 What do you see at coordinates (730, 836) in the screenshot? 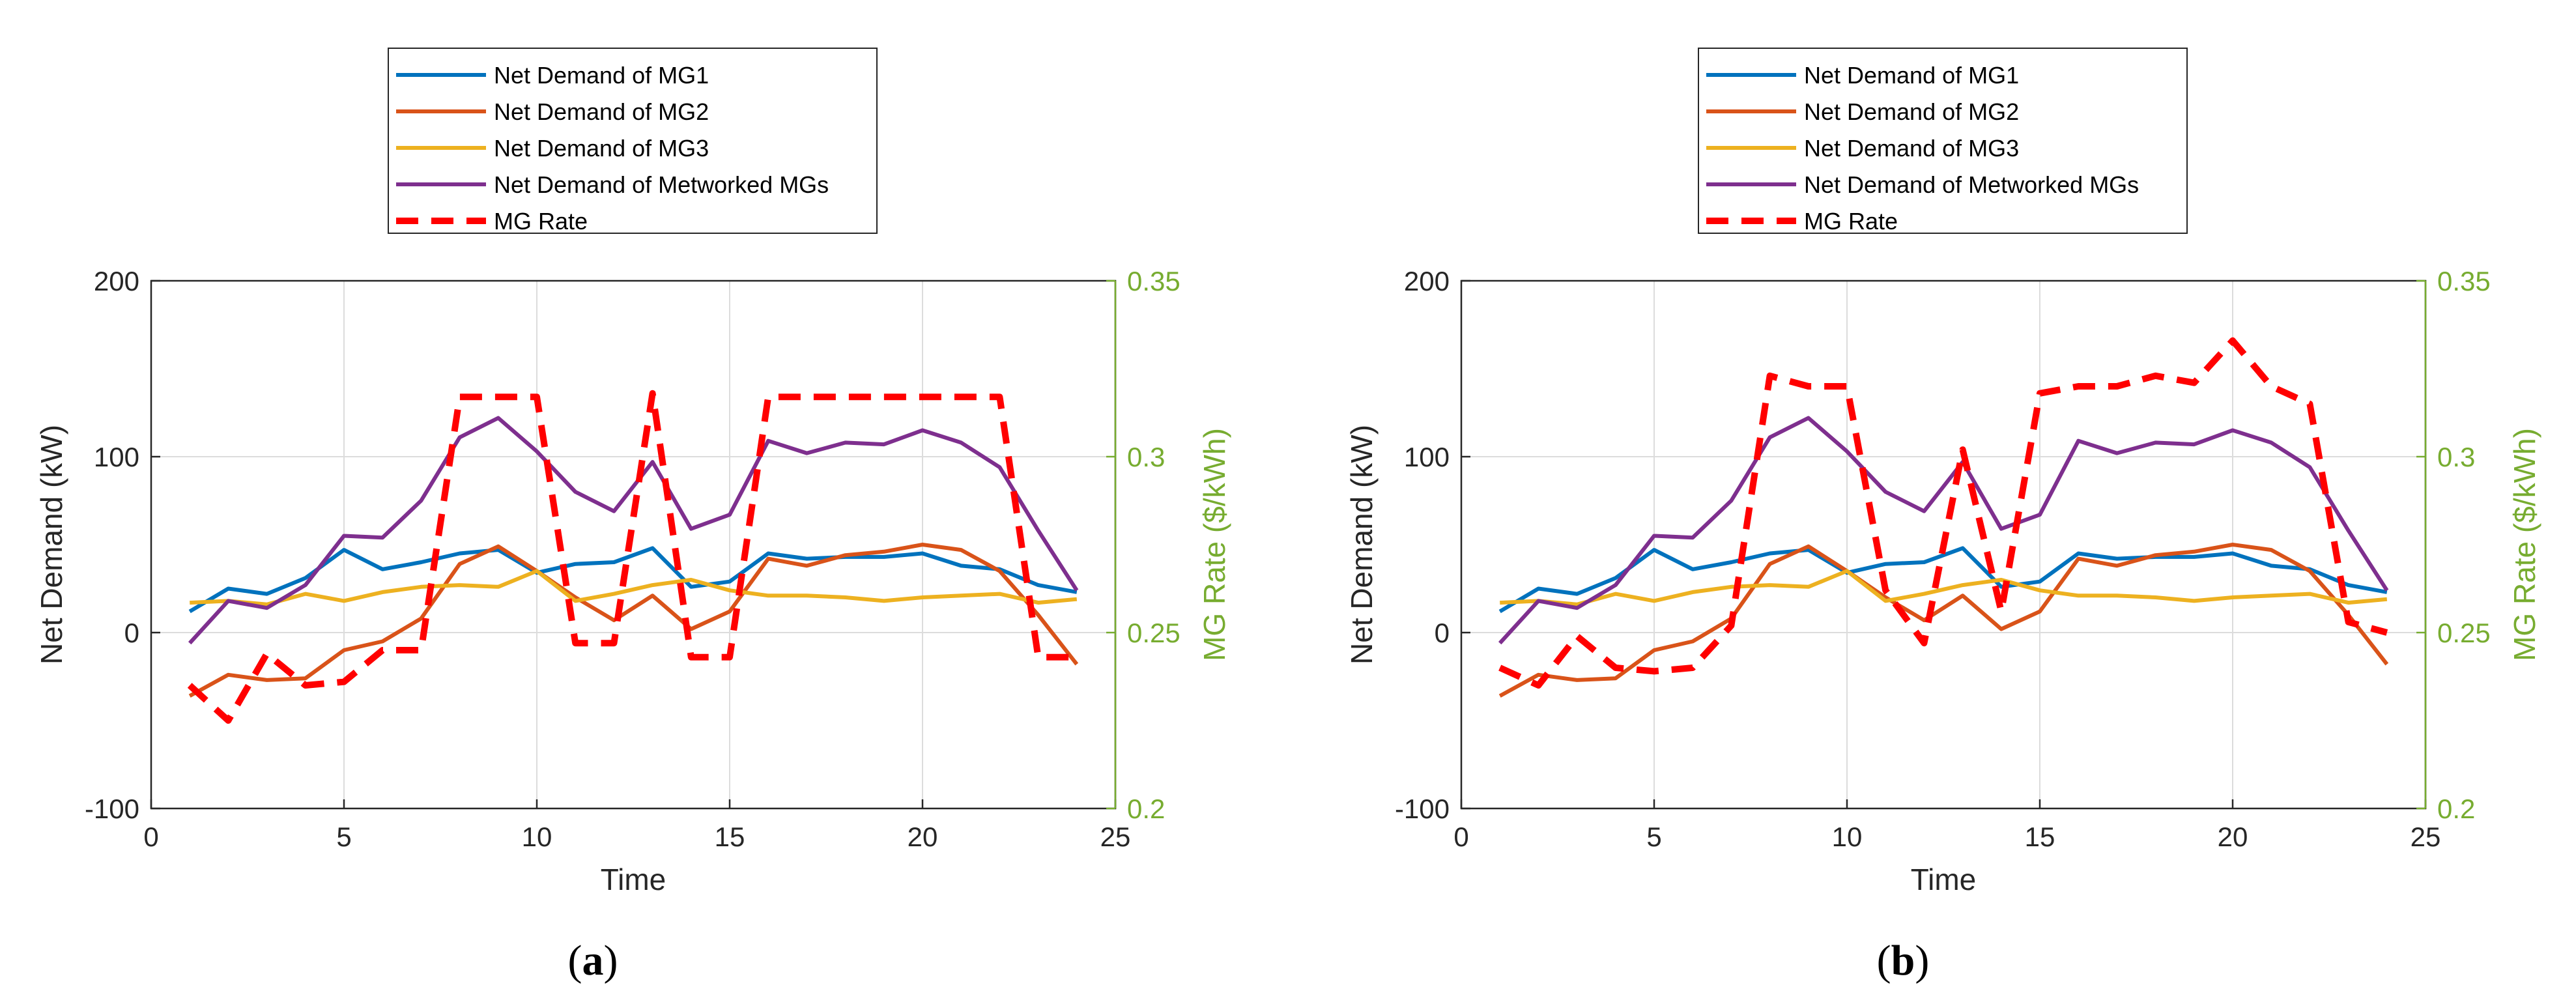
I see `x-tick-label-a-3: 15` at bounding box center [730, 836].